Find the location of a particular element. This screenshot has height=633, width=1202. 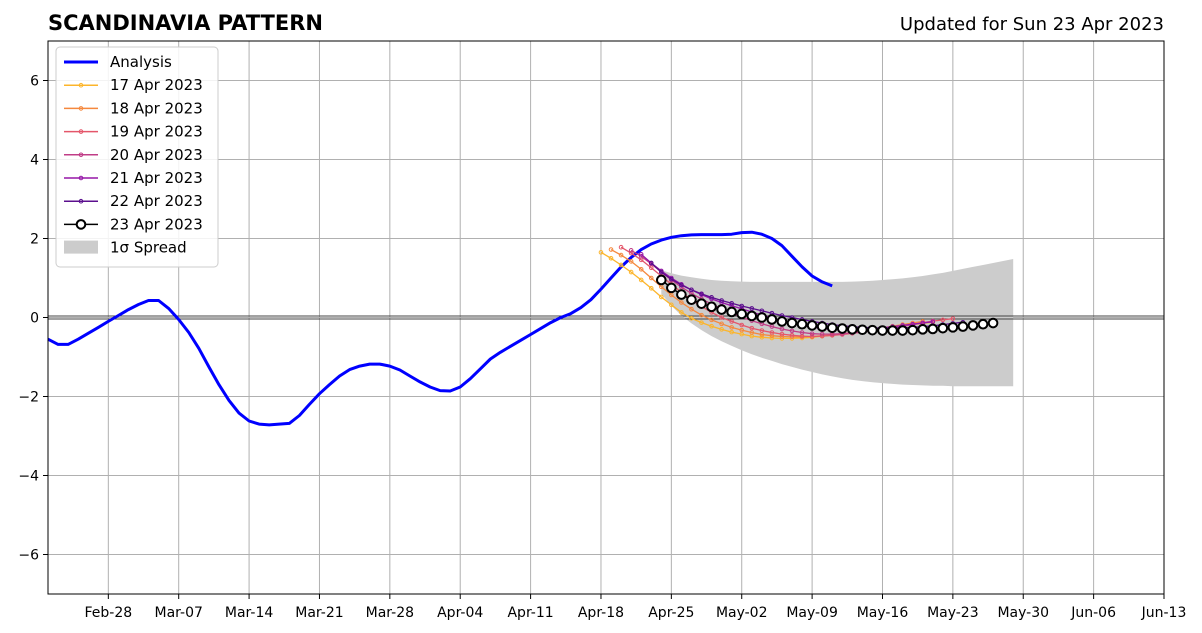

x-tick-label: May-23 is located at coordinates (953, 613).